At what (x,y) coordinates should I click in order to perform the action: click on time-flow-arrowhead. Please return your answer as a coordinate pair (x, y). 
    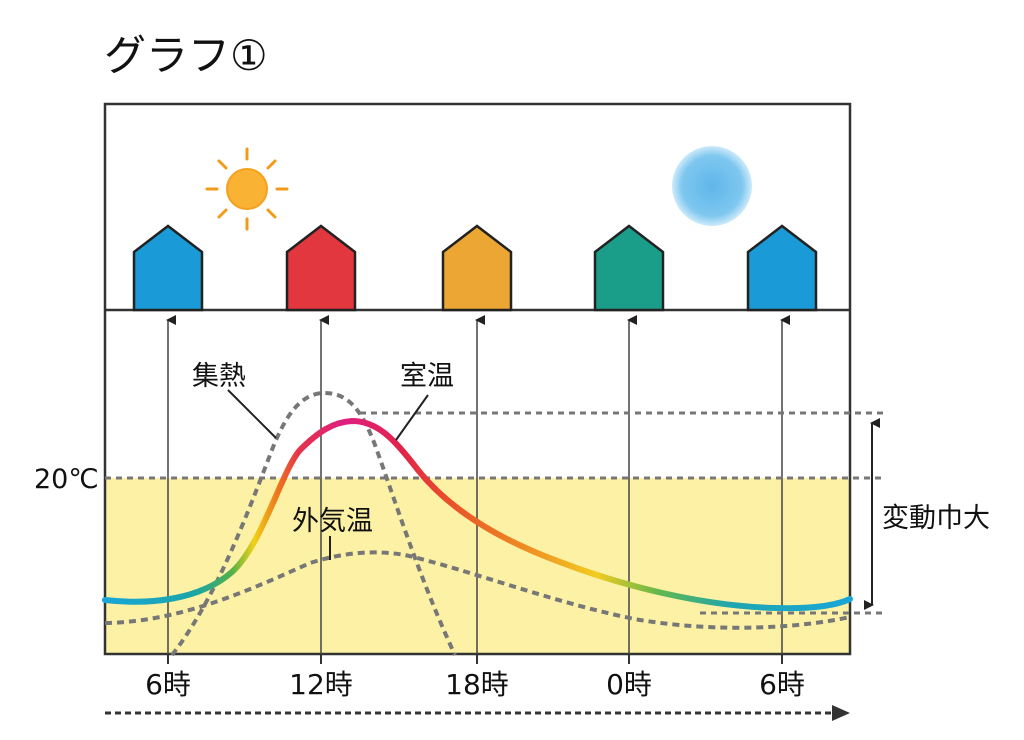
    Looking at the image, I should click on (841, 713).